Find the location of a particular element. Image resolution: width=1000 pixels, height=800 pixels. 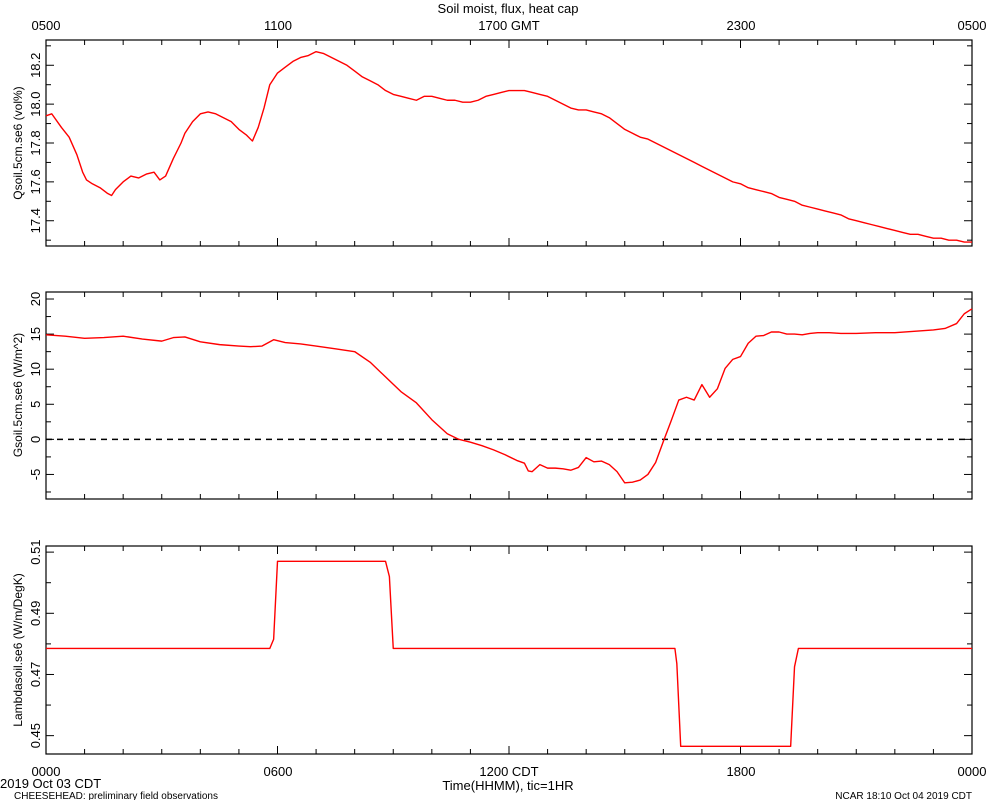

bottom-axis-labels: 0000 0600 1200 CDT 1800 0000 is located at coordinates (509, 771).